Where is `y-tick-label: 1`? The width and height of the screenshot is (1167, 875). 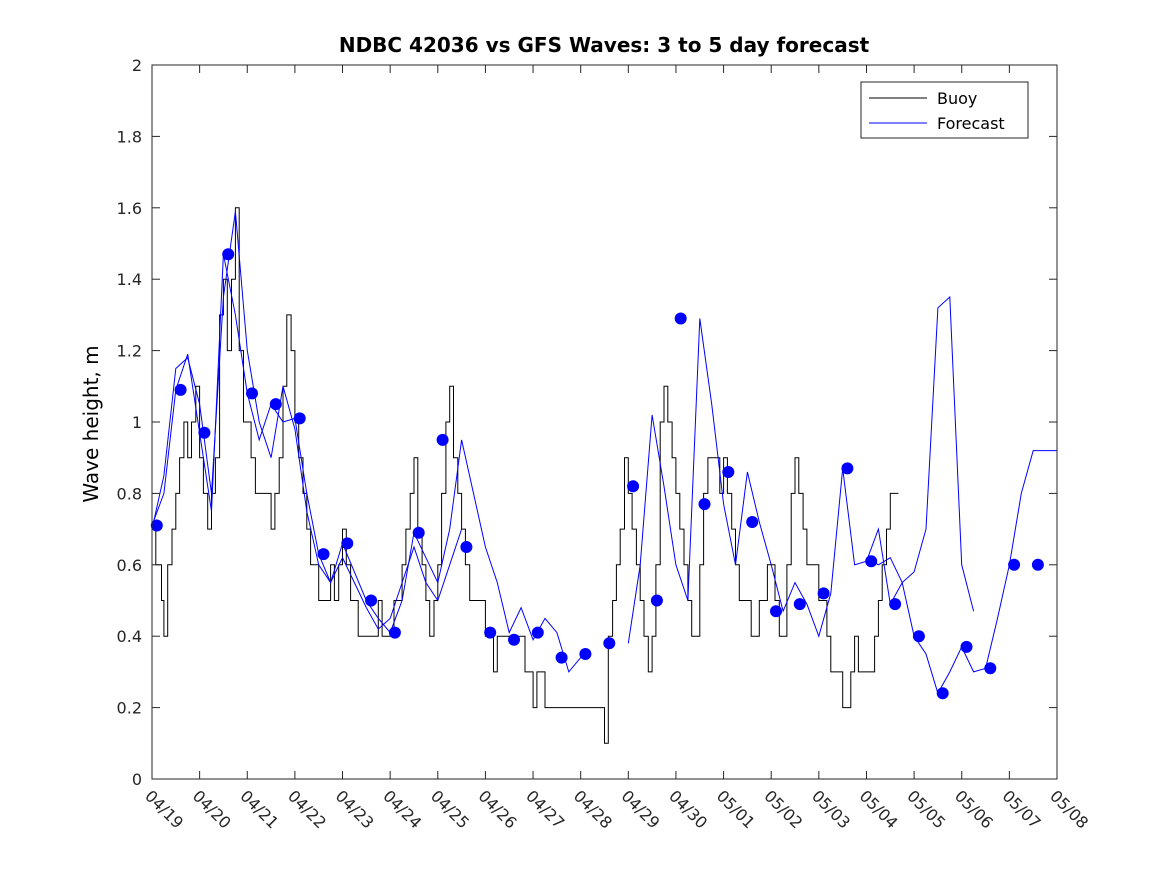 y-tick-label: 1 is located at coordinates (137, 422).